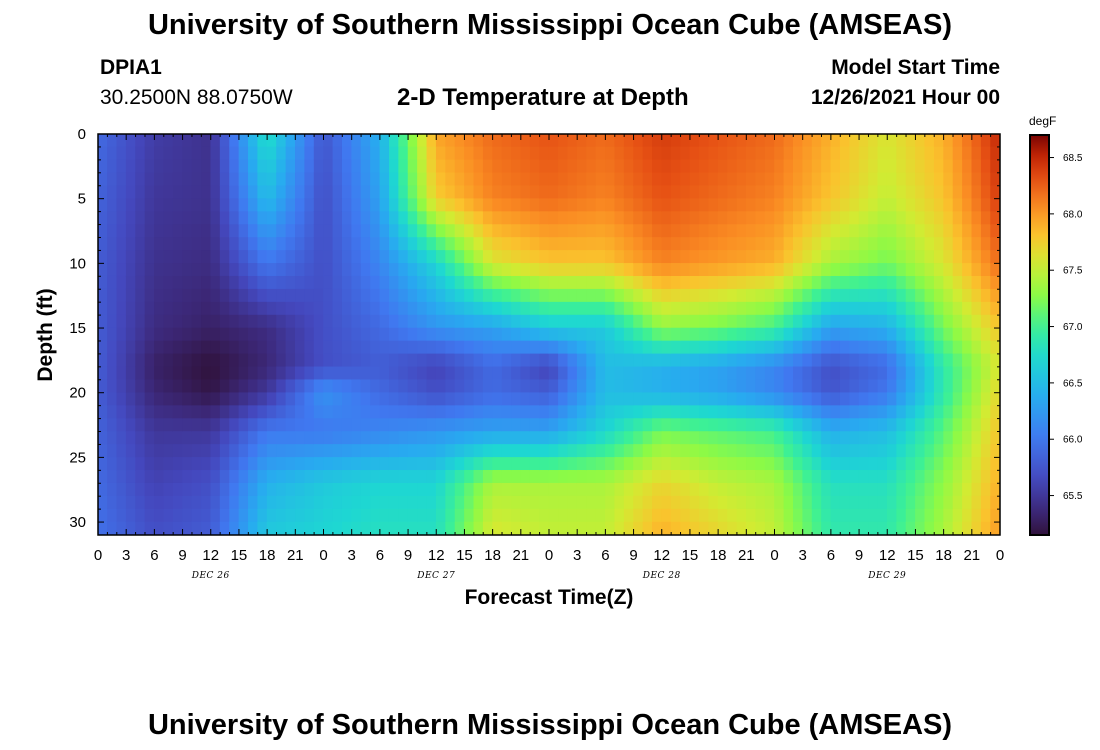 The height and width of the screenshot is (750, 1100). I want to click on colorbar-tick-label: 66.5, so click(1073, 383).